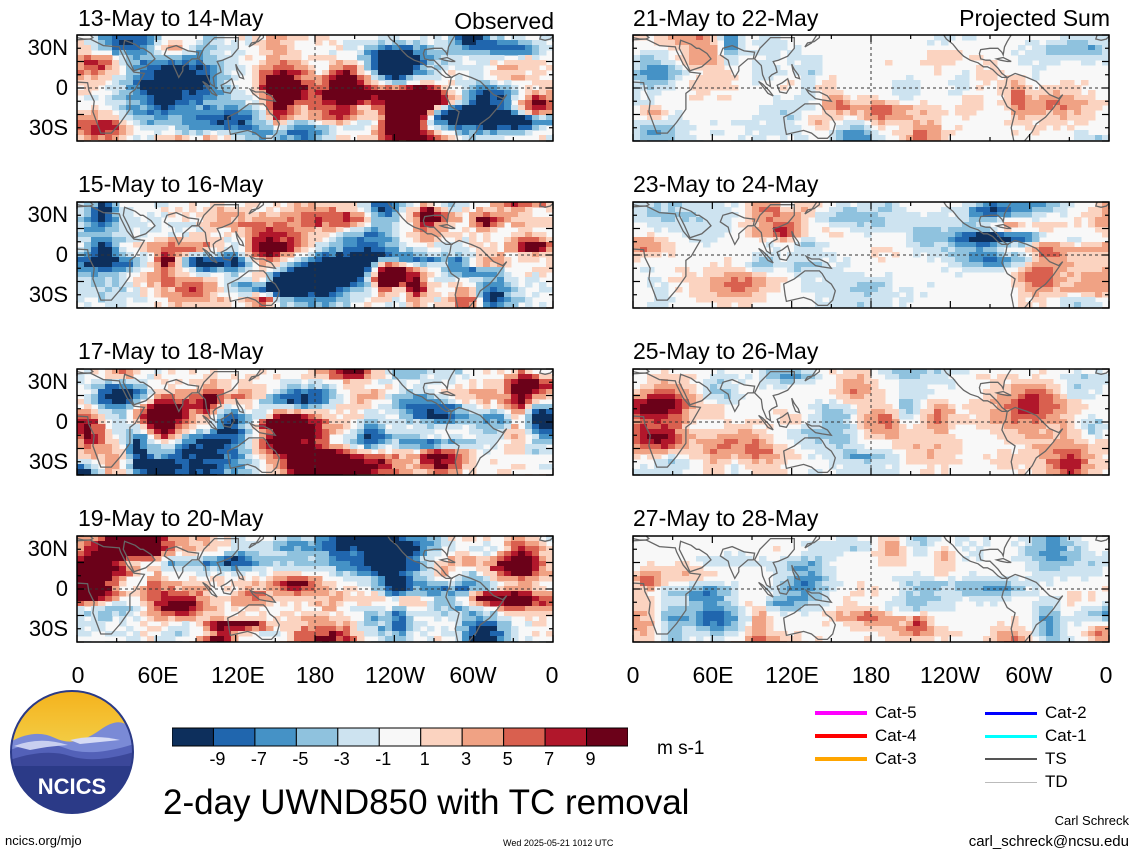  Describe the element at coordinates (726, 518) in the screenshot. I see `panel-title-proj-4: 27-May to 28-May` at that location.